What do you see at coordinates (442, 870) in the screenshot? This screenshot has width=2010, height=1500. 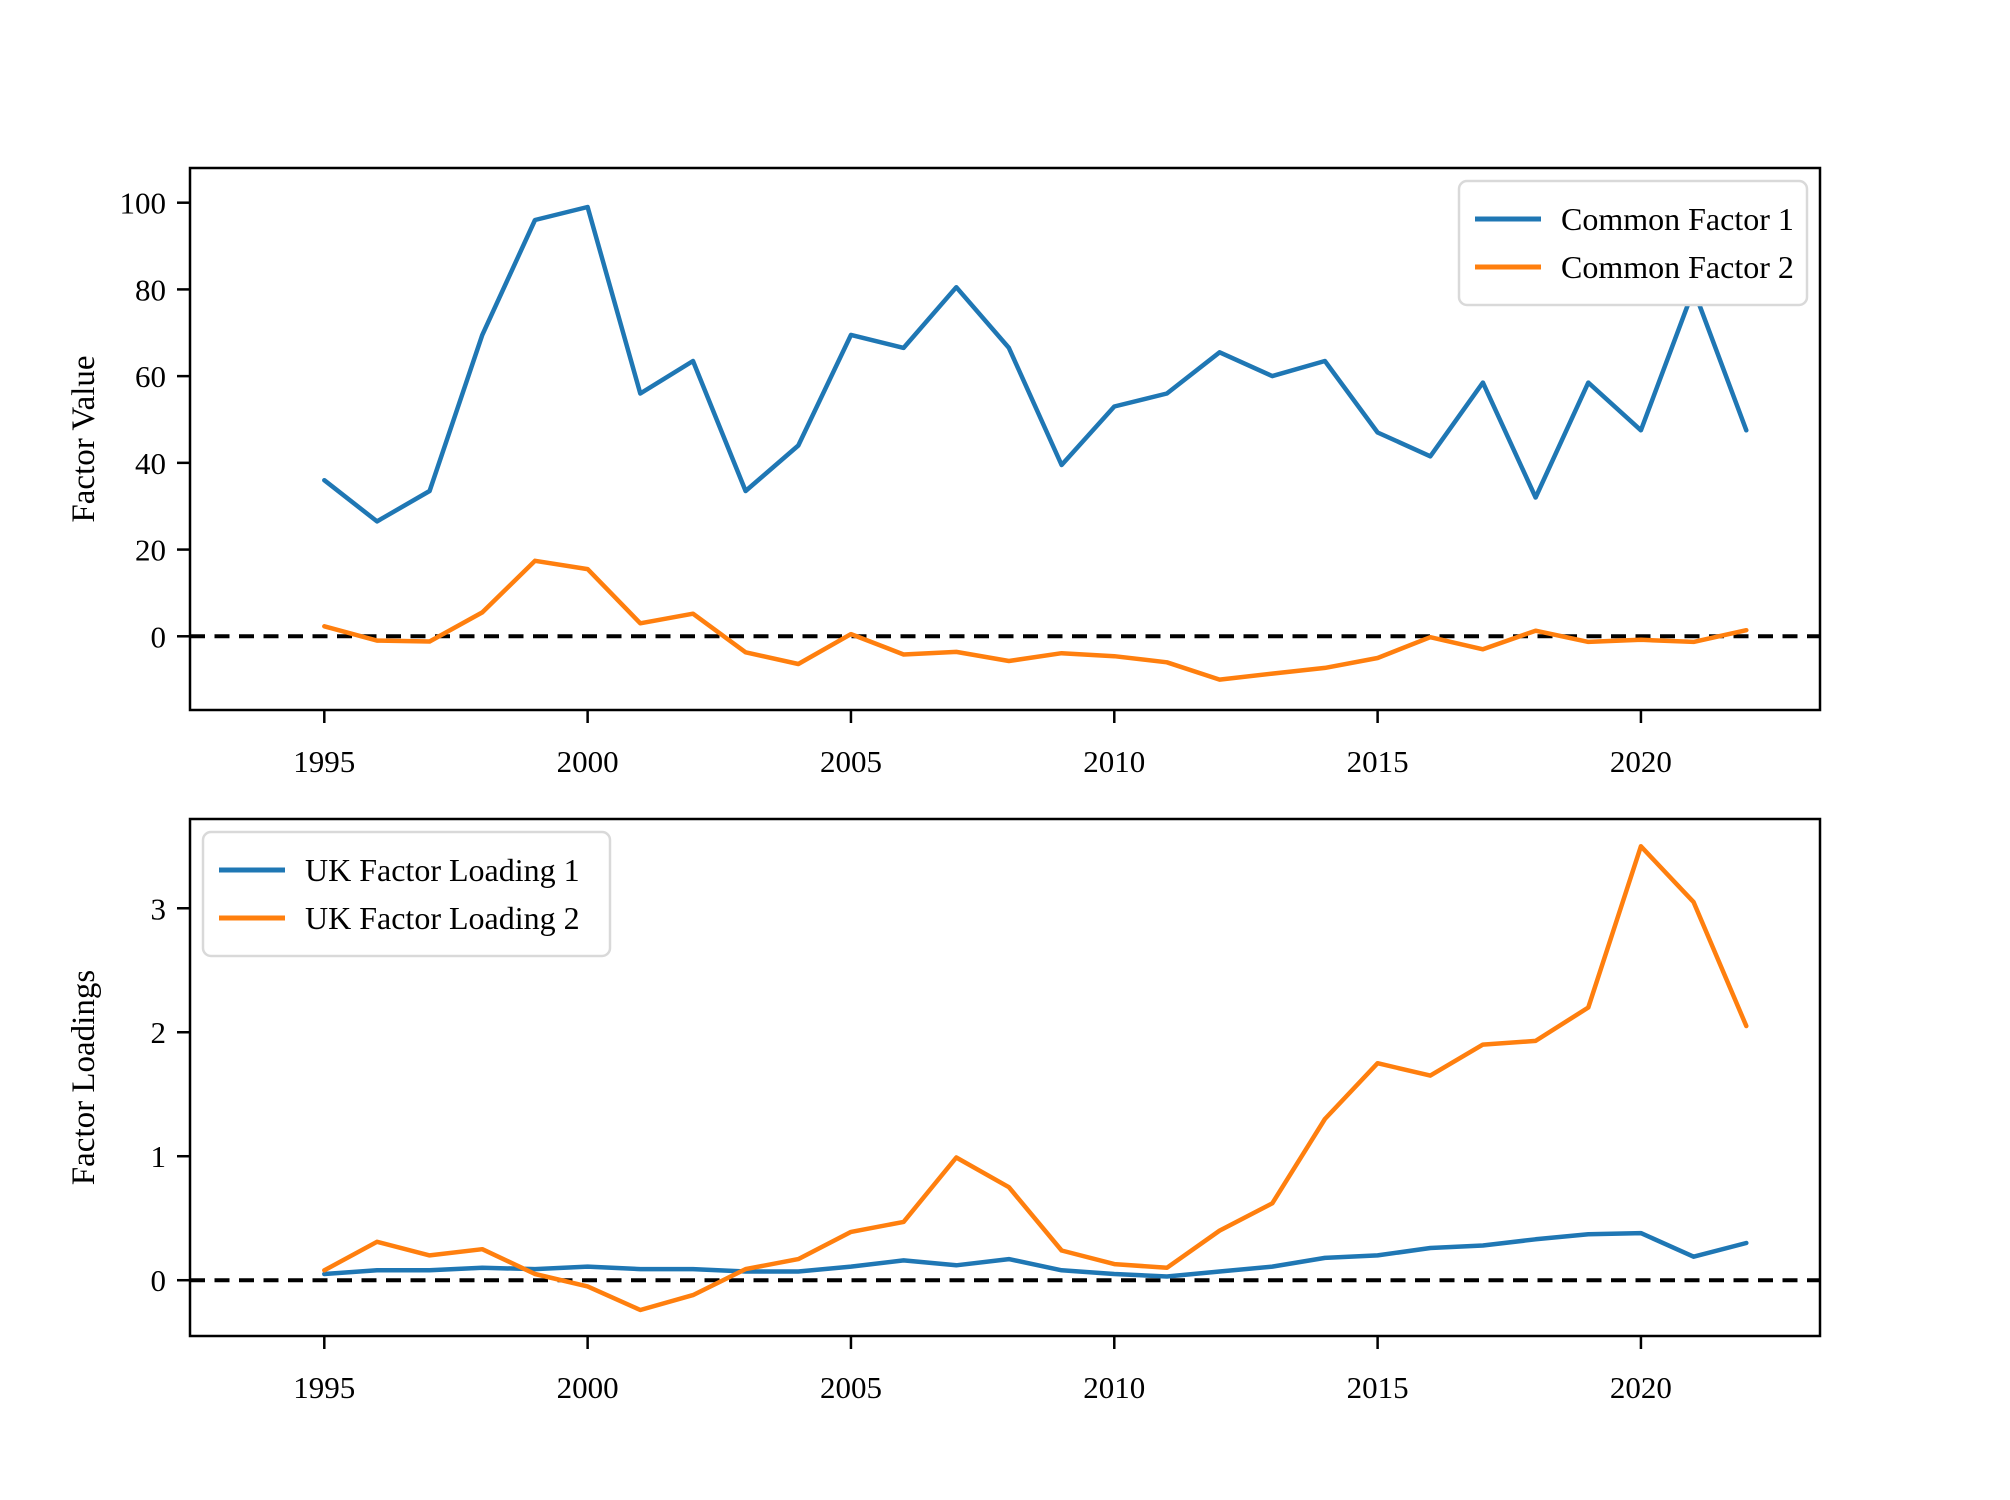 I see `legend-label: UK Factor Loading 1` at bounding box center [442, 870].